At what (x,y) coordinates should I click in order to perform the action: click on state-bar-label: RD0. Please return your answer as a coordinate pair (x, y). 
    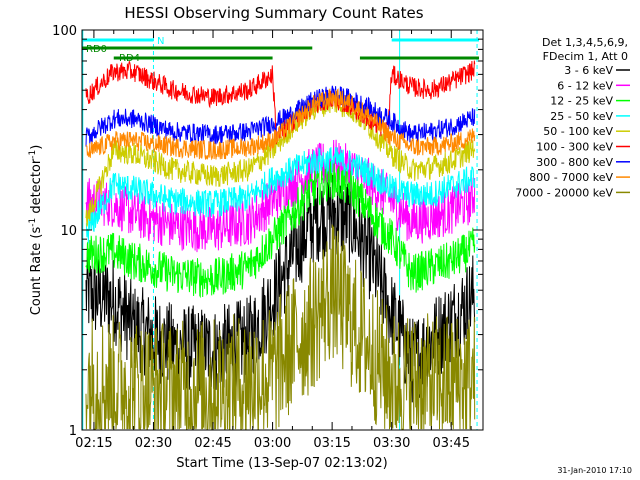
    Looking at the image, I should click on (96, 49).